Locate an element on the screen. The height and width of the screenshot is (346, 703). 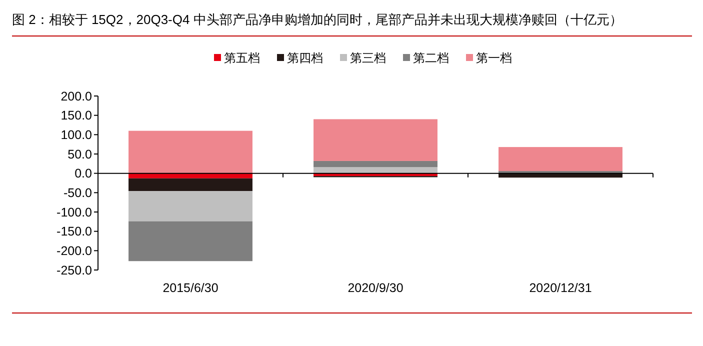
legend-label: 第二档 is located at coordinates (431, 58).